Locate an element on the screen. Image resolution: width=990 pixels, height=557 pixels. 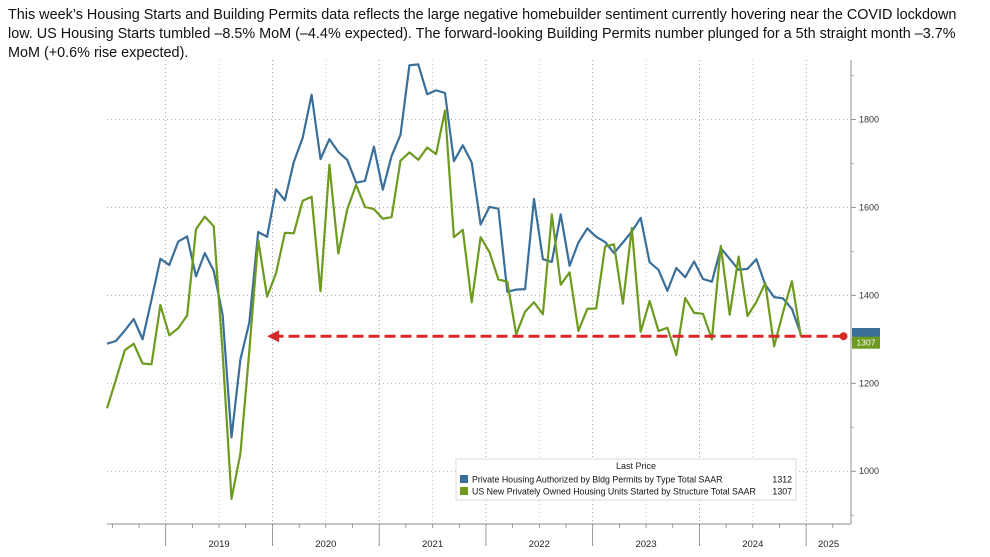
y-tick-label: 1200 is located at coordinates (869, 383).